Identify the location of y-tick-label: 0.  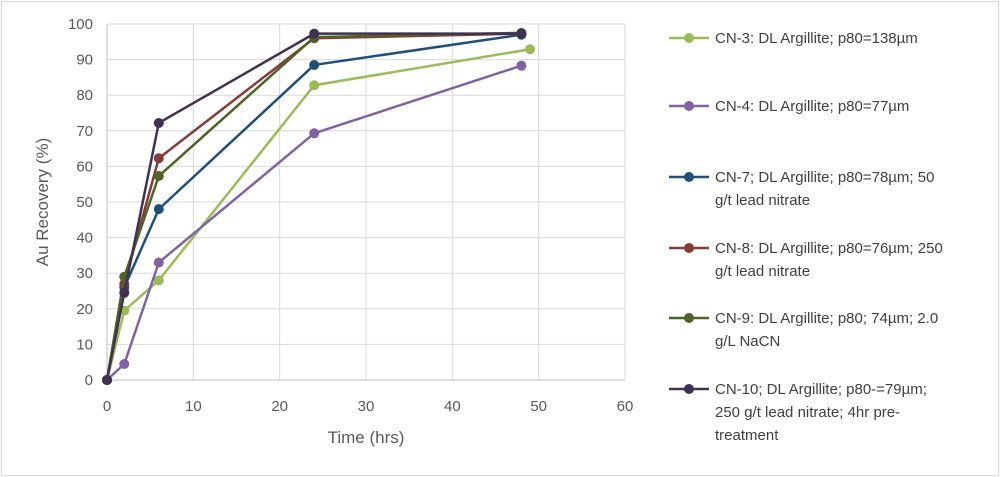
(89, 380).